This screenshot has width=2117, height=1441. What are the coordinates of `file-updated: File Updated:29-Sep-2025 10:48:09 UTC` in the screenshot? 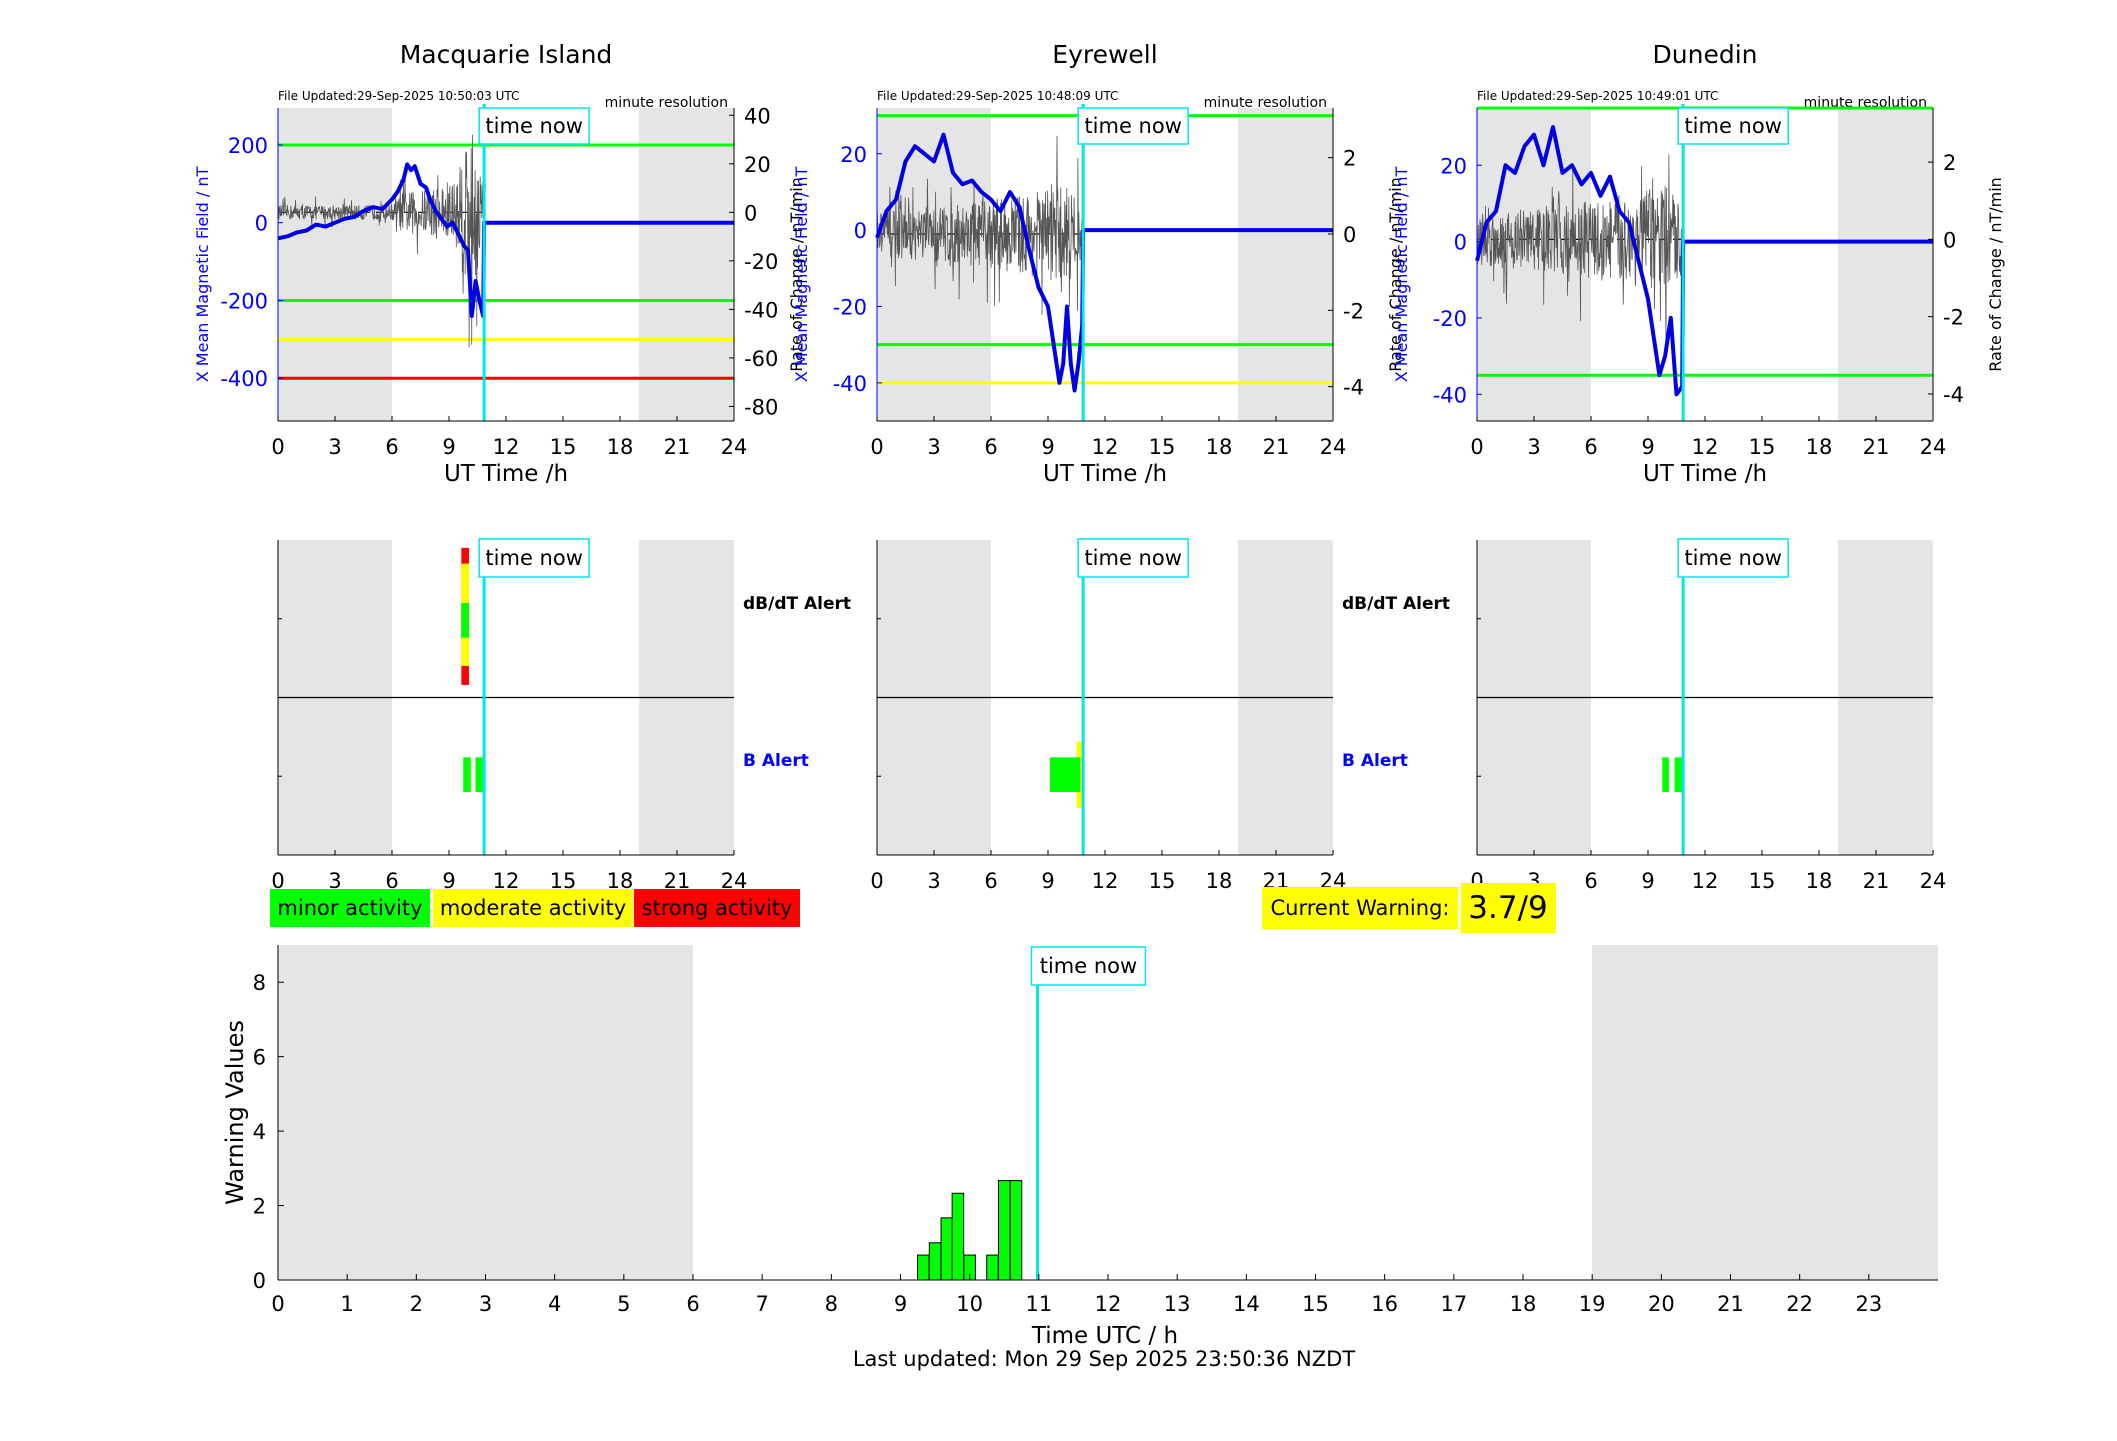 It's located at (997, 96).